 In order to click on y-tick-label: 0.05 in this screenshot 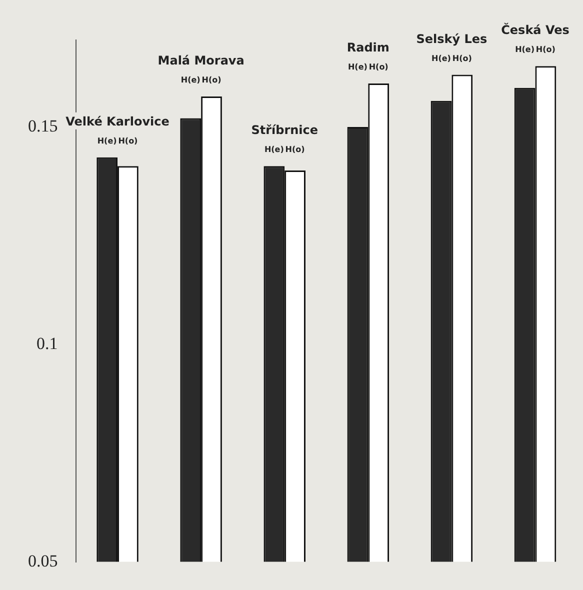, I will do `click(43, 560)`.